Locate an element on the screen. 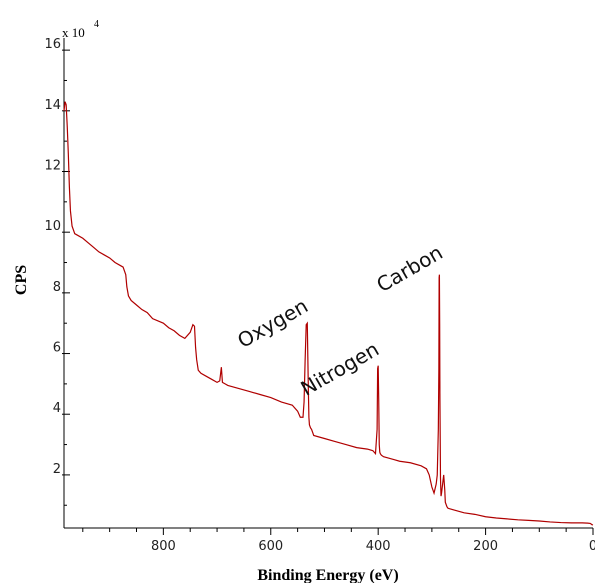 The width and height of the screenshot is (595, 583). y-tick-label: 2 is located at coordinates (57, 469).